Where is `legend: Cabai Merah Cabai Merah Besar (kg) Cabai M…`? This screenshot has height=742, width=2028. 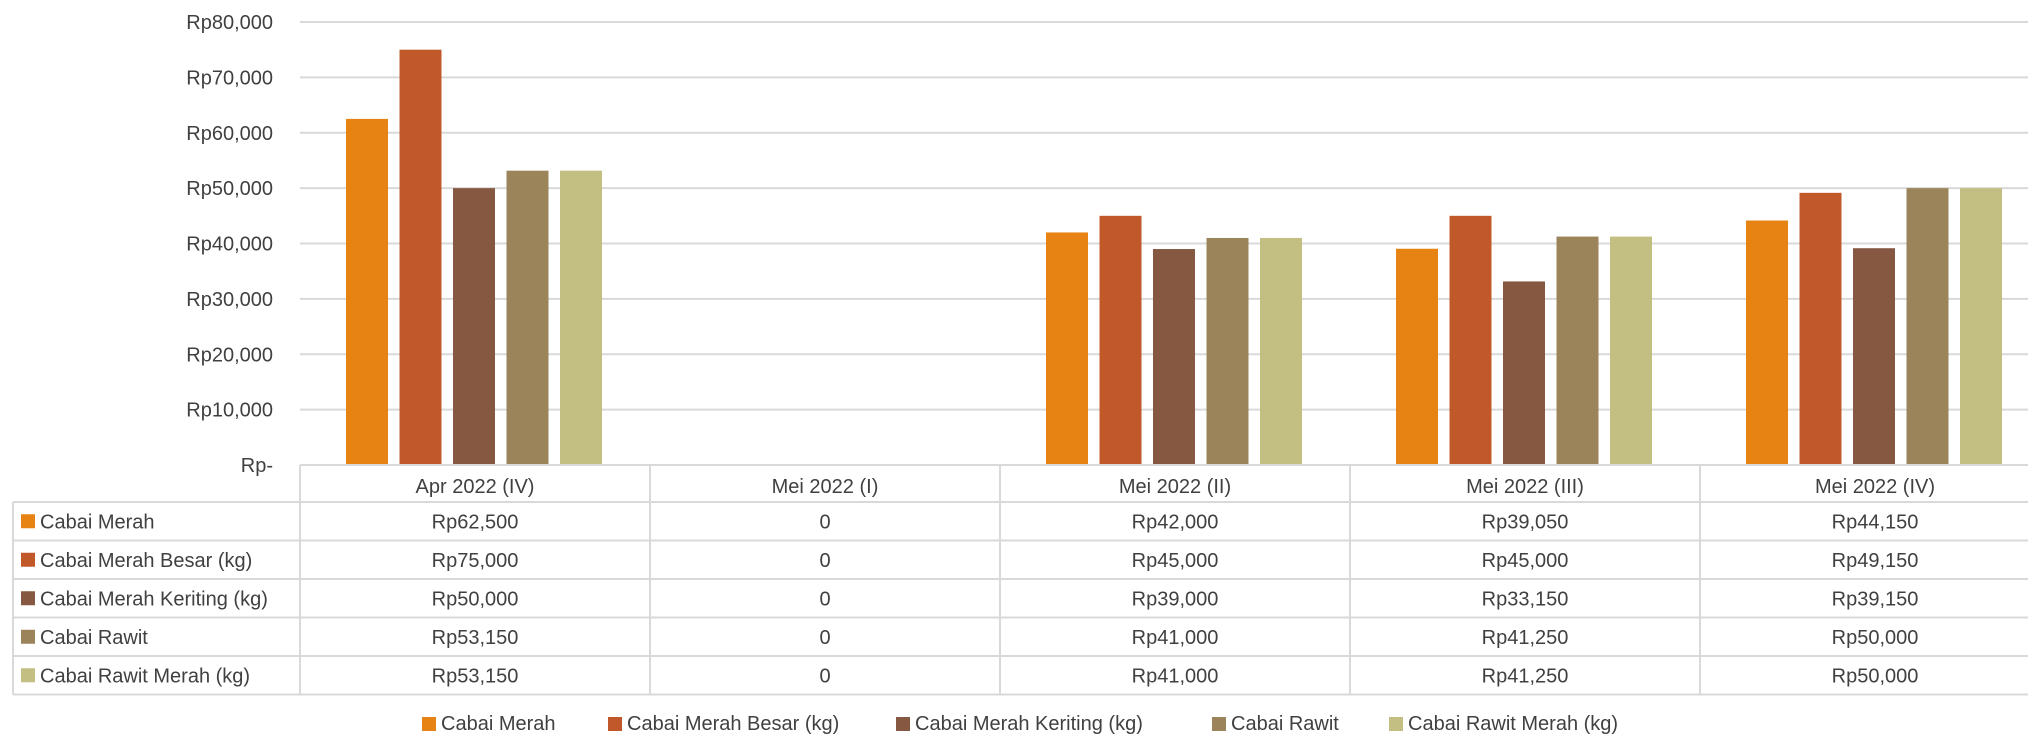
legend: Cabai Merah Cabai Merah Besar (kg) Cabai M… is located at coordinates (1020, 724).